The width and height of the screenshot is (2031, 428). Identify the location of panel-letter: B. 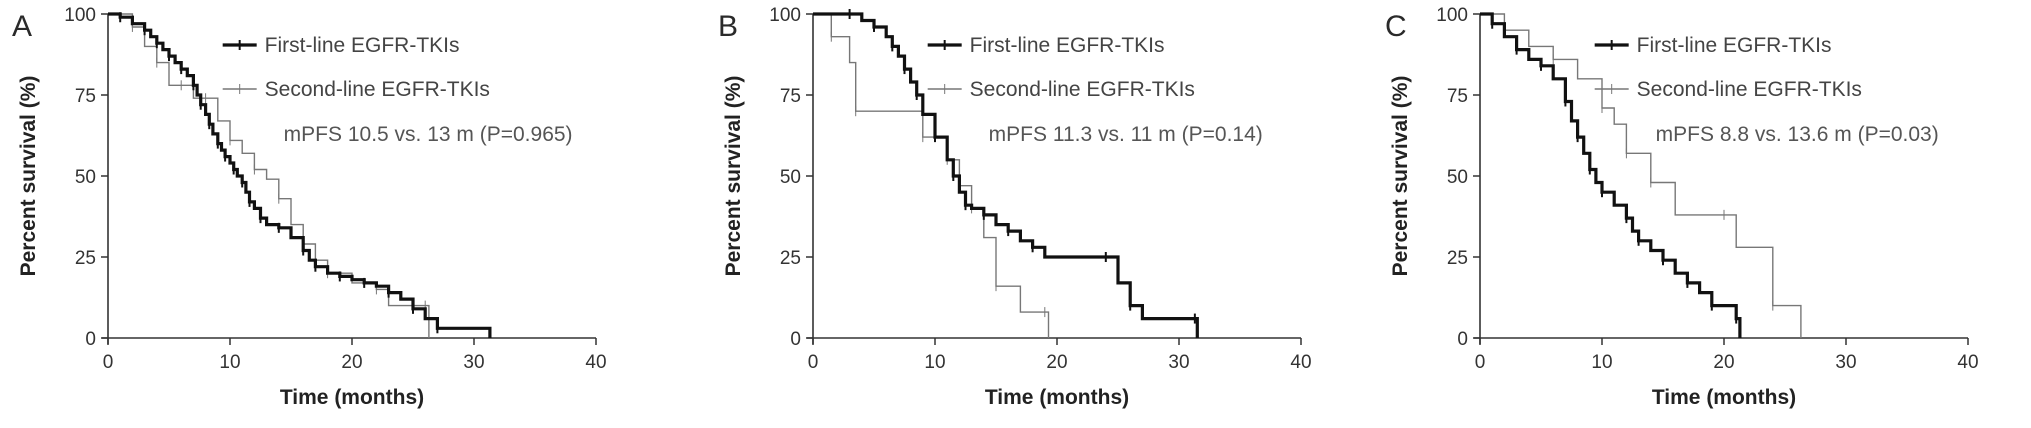
(728, 26).